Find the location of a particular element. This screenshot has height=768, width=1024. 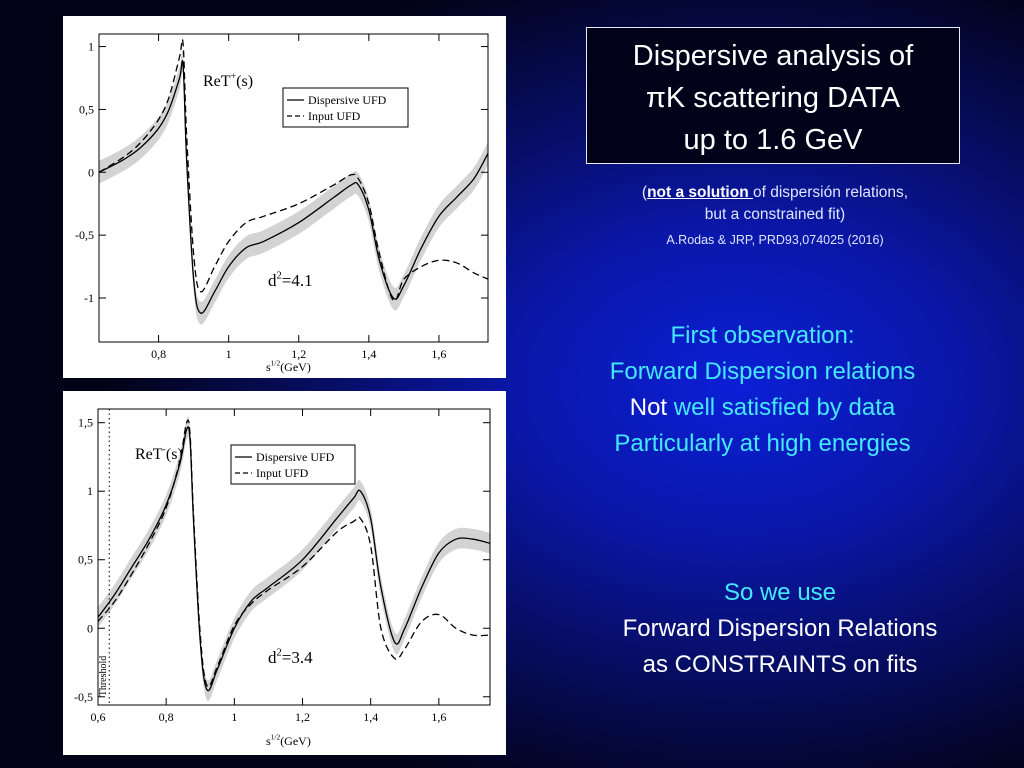

panel-label: ReT+(s) is located at coordinates (228, 80).